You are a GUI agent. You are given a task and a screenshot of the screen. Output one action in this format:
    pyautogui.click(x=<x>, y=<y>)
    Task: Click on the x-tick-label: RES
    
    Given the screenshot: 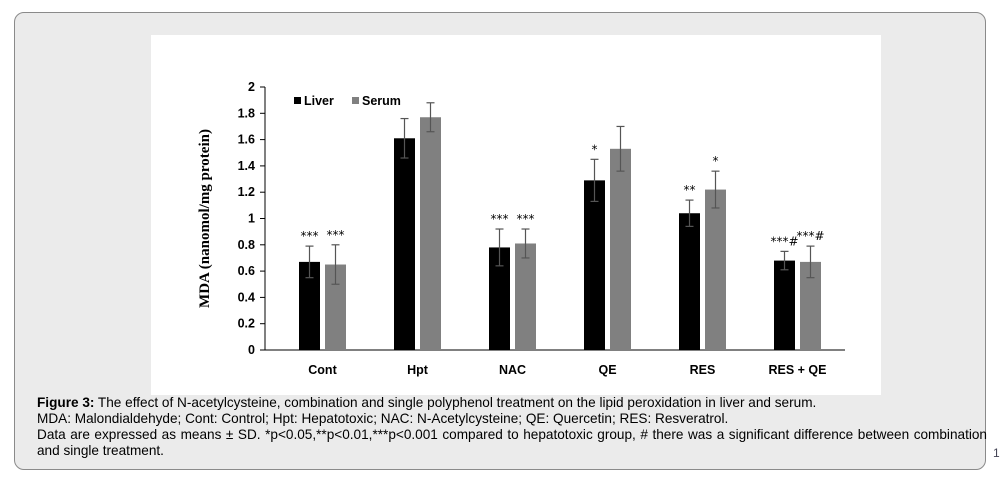 What is the action you would take?
    pyautogui.click(x=703, y=370)
    